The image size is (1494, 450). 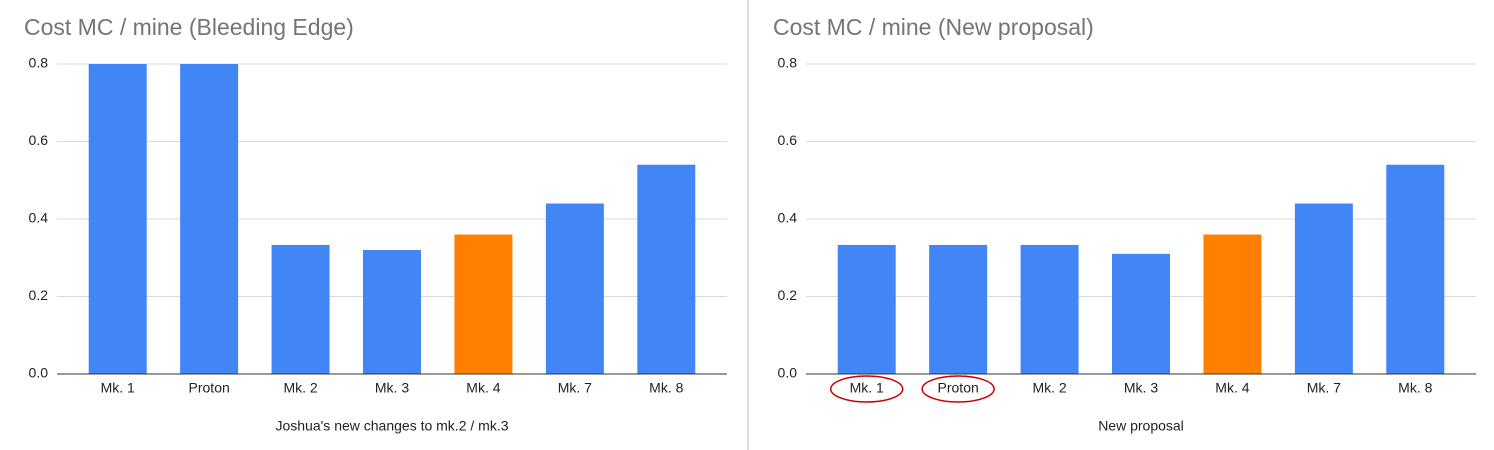 I want to click on chart-title: Cost MC / mine (New proposal), so click(x=933, y=27).